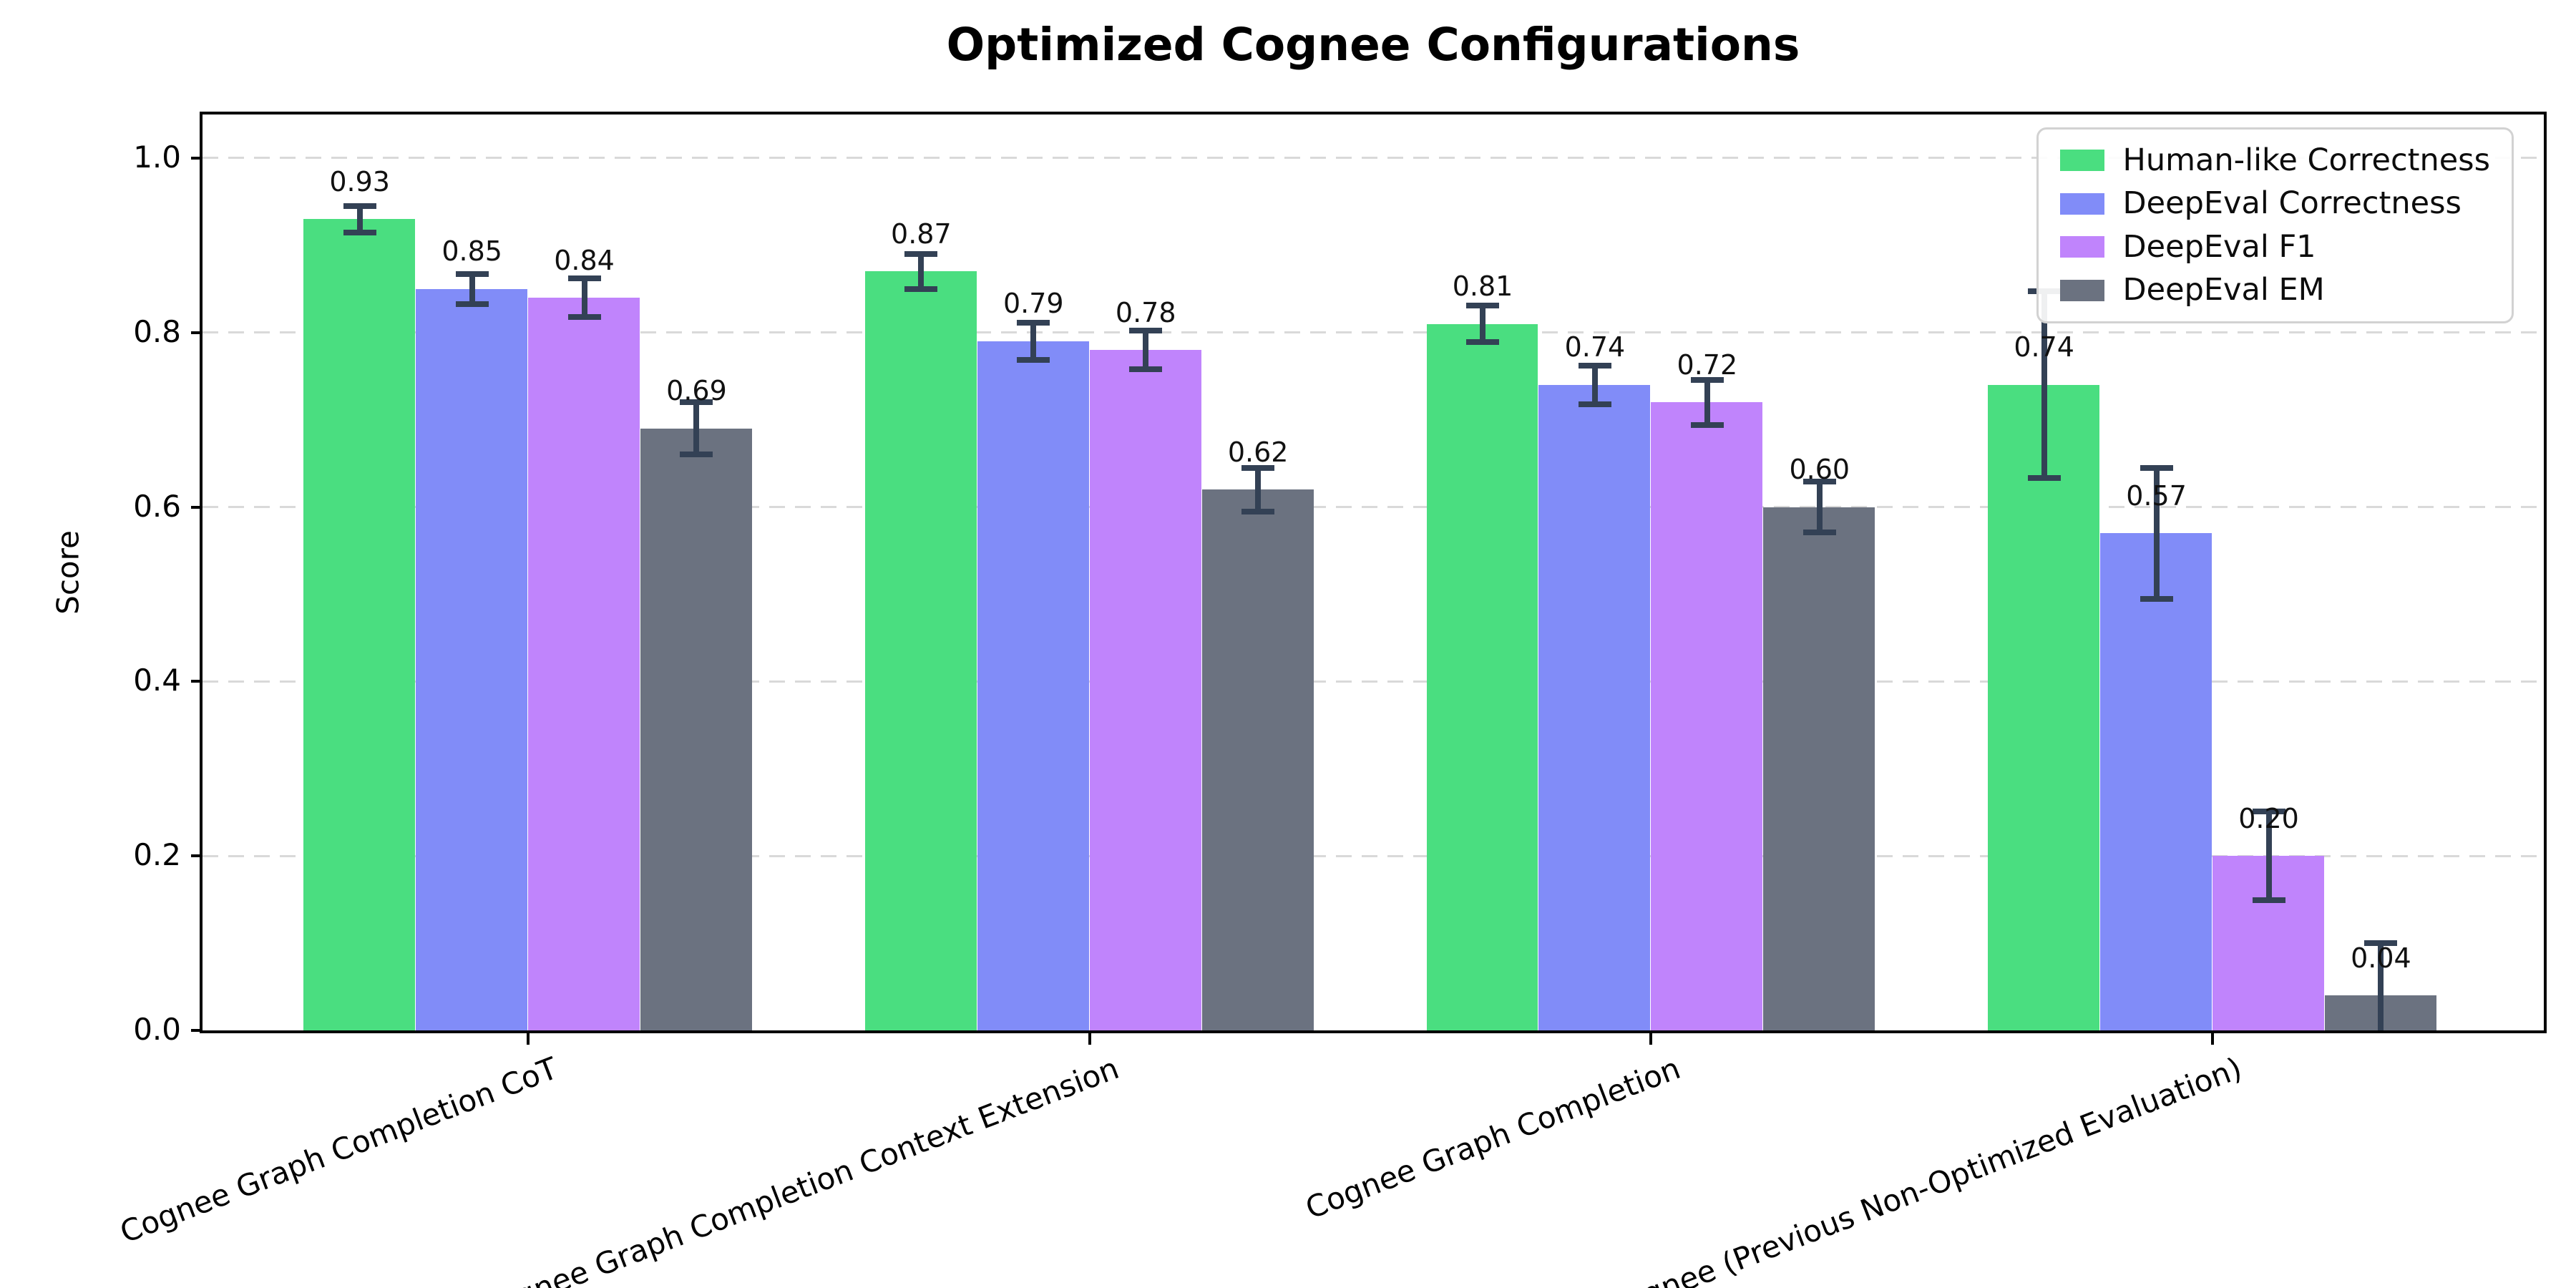 Image resolution: width=2576 pixels, height=1288 pixels. I want to click on x-tick-label: Cognee Graph Completion CoT, so click(338, 1150).